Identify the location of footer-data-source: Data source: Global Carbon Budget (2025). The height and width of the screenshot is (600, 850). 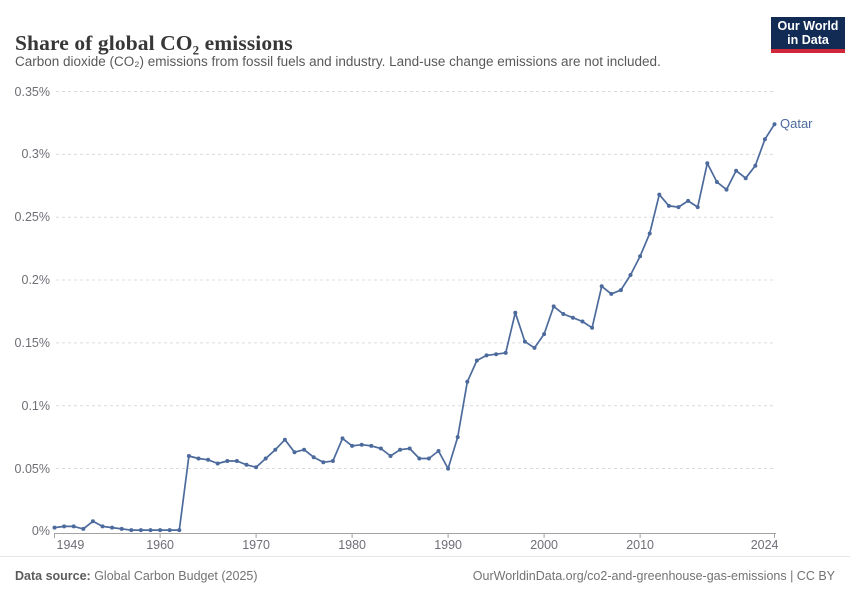
(136, 576).